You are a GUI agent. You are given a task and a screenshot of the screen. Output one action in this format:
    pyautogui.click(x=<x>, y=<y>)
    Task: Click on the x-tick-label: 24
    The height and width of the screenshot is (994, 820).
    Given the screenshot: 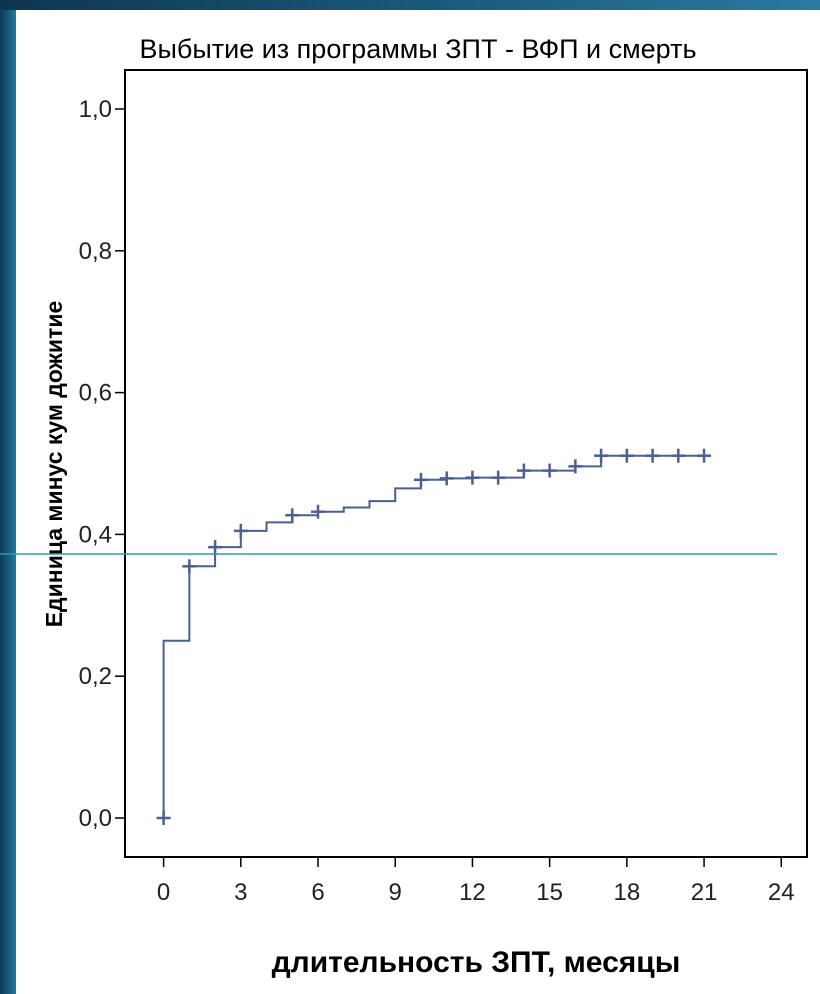 What is the action you would take?
    pyautogui.click(x=781, y=892)
    